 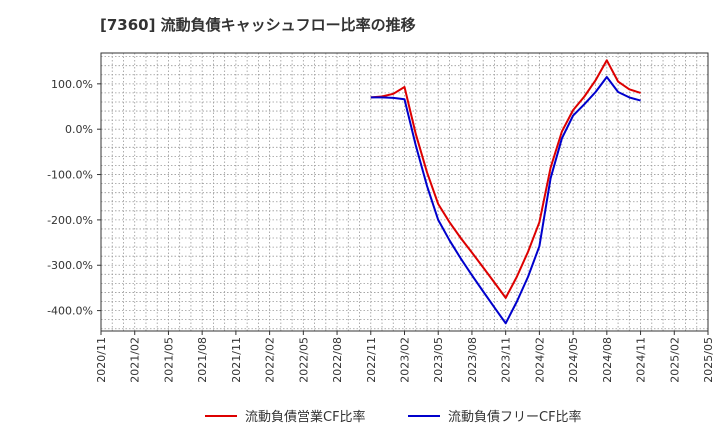 What do you see at coordinates (202, 360) in the screenshot?
I see `x-tick-label: 2021/08` at bounding box center [202, 360].